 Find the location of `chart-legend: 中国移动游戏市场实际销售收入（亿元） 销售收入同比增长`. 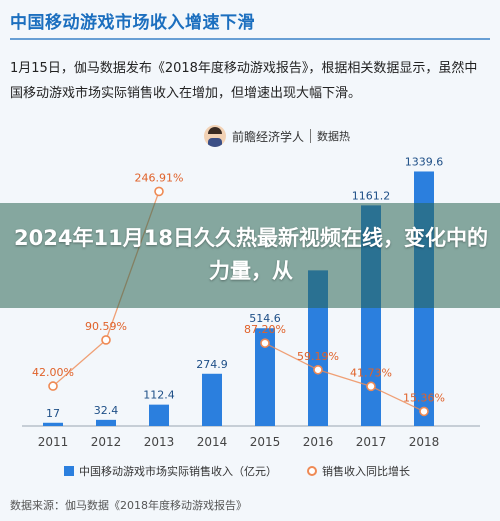

chart-legend: 中国移动游戏市场实际销售收入（亿元） 销售收入同比增长 is located at coordinates (237, 471).